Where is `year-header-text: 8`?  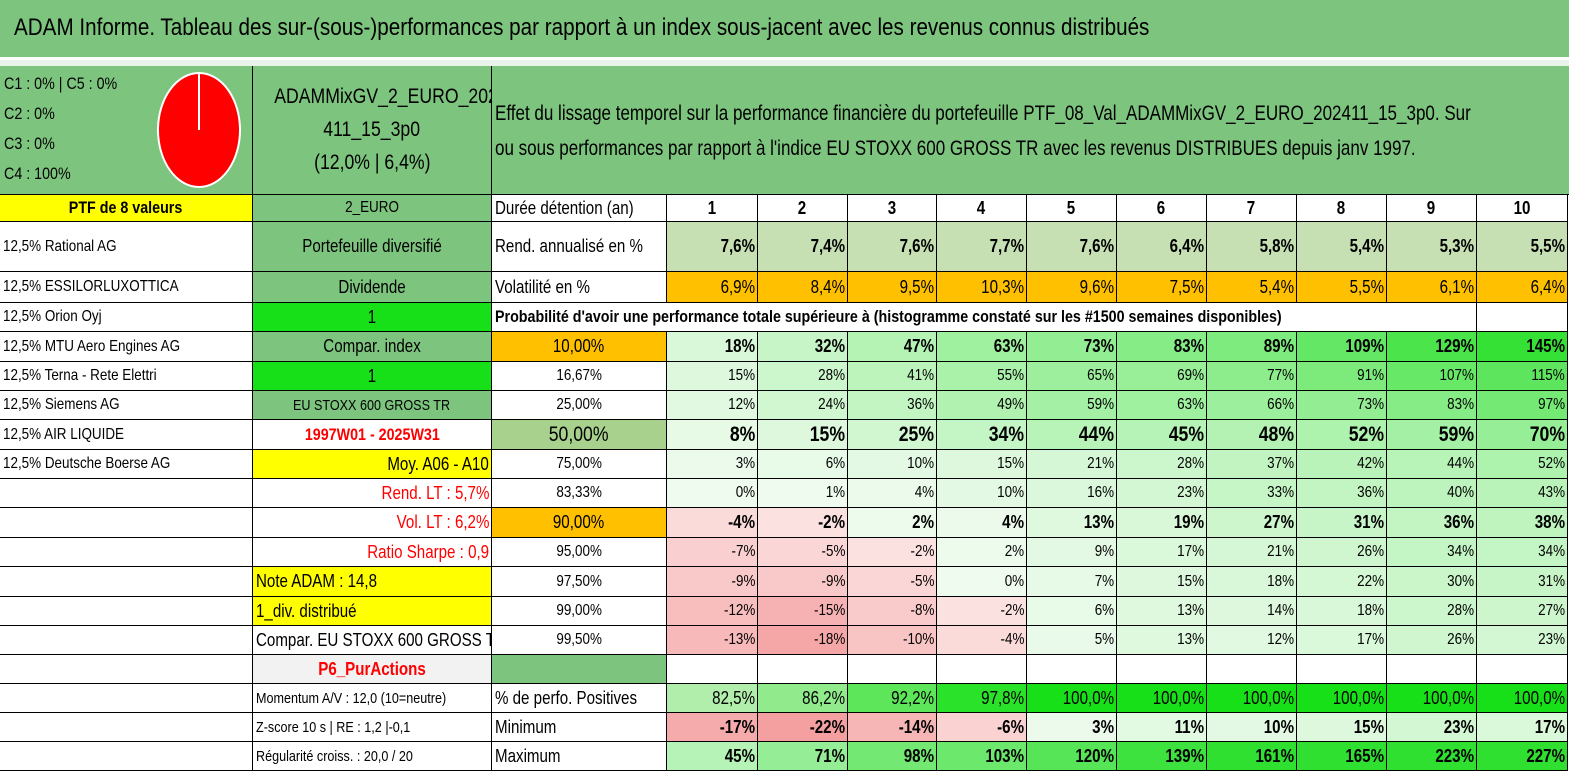 year-header-text: 8 is located at coordinates (1341, 207).